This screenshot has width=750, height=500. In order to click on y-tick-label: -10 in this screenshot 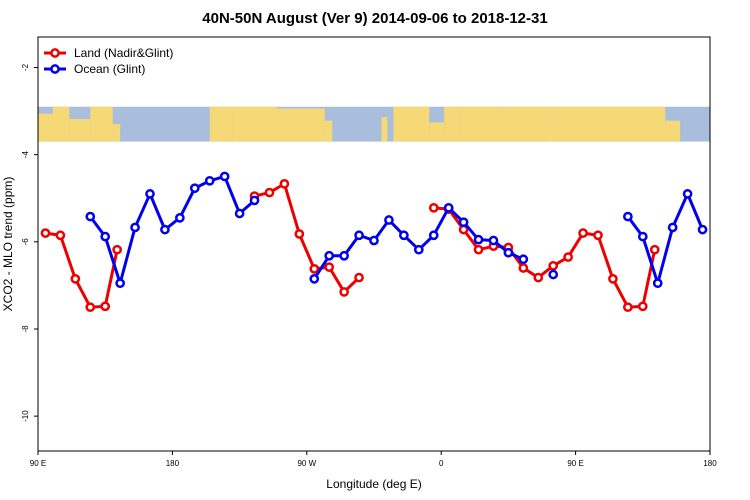, I will do `click(25, 416)`.